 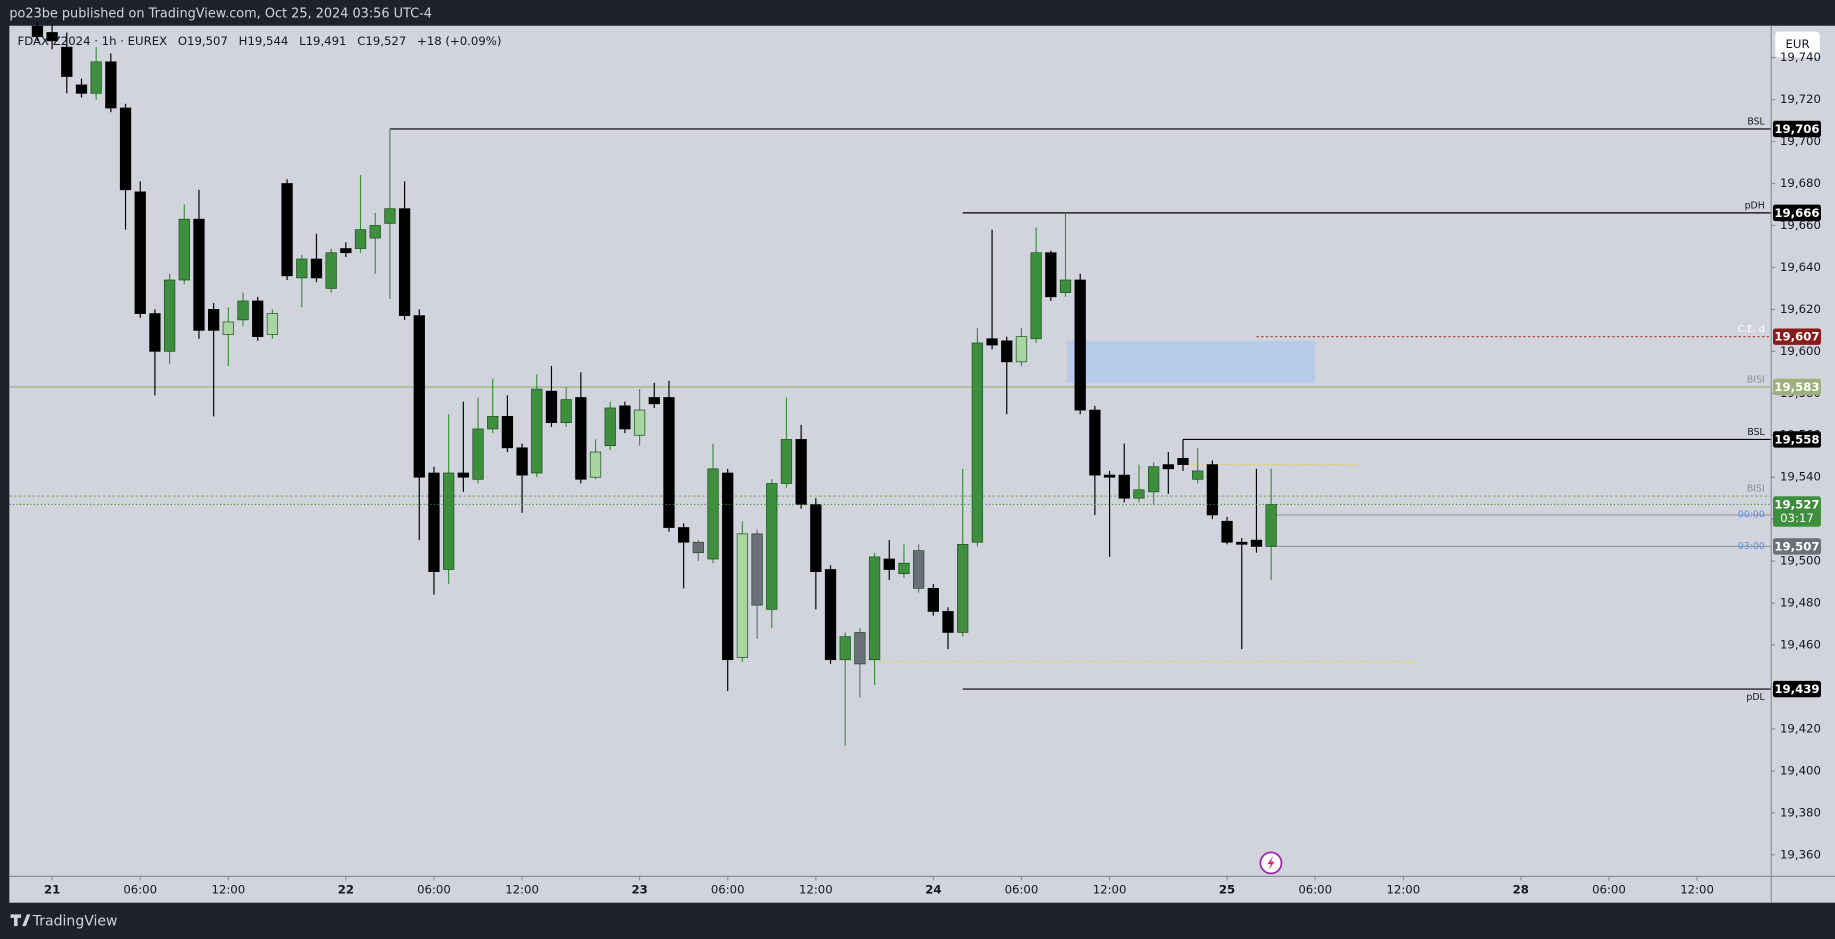 What do you see at coordinates (1797, 518) in the screenshot?
I see `countdown: 03:17` at bounding box center [1797, 518].